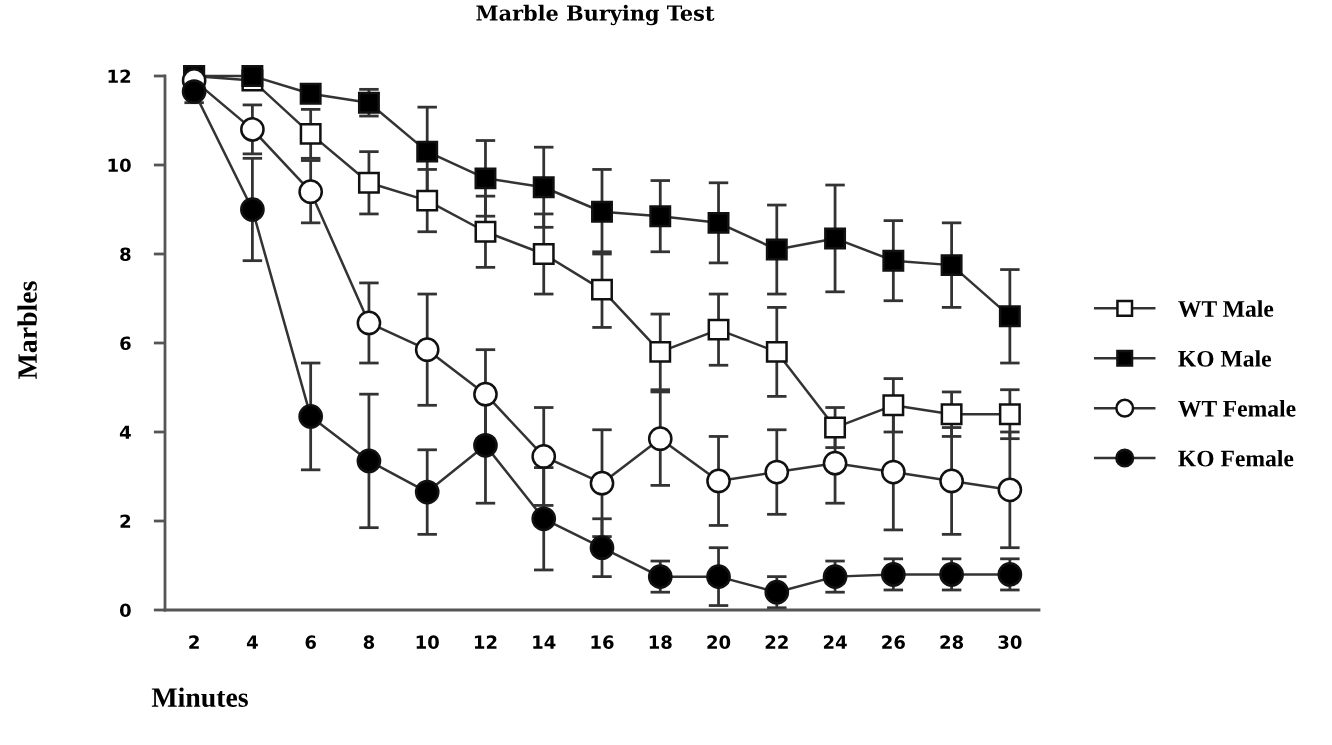 The image size is (1332, 745). What do you see at coordinates (125, 432) in the screenshot?
I see `y-tick-label: 4` at bounding box center [125, 432].